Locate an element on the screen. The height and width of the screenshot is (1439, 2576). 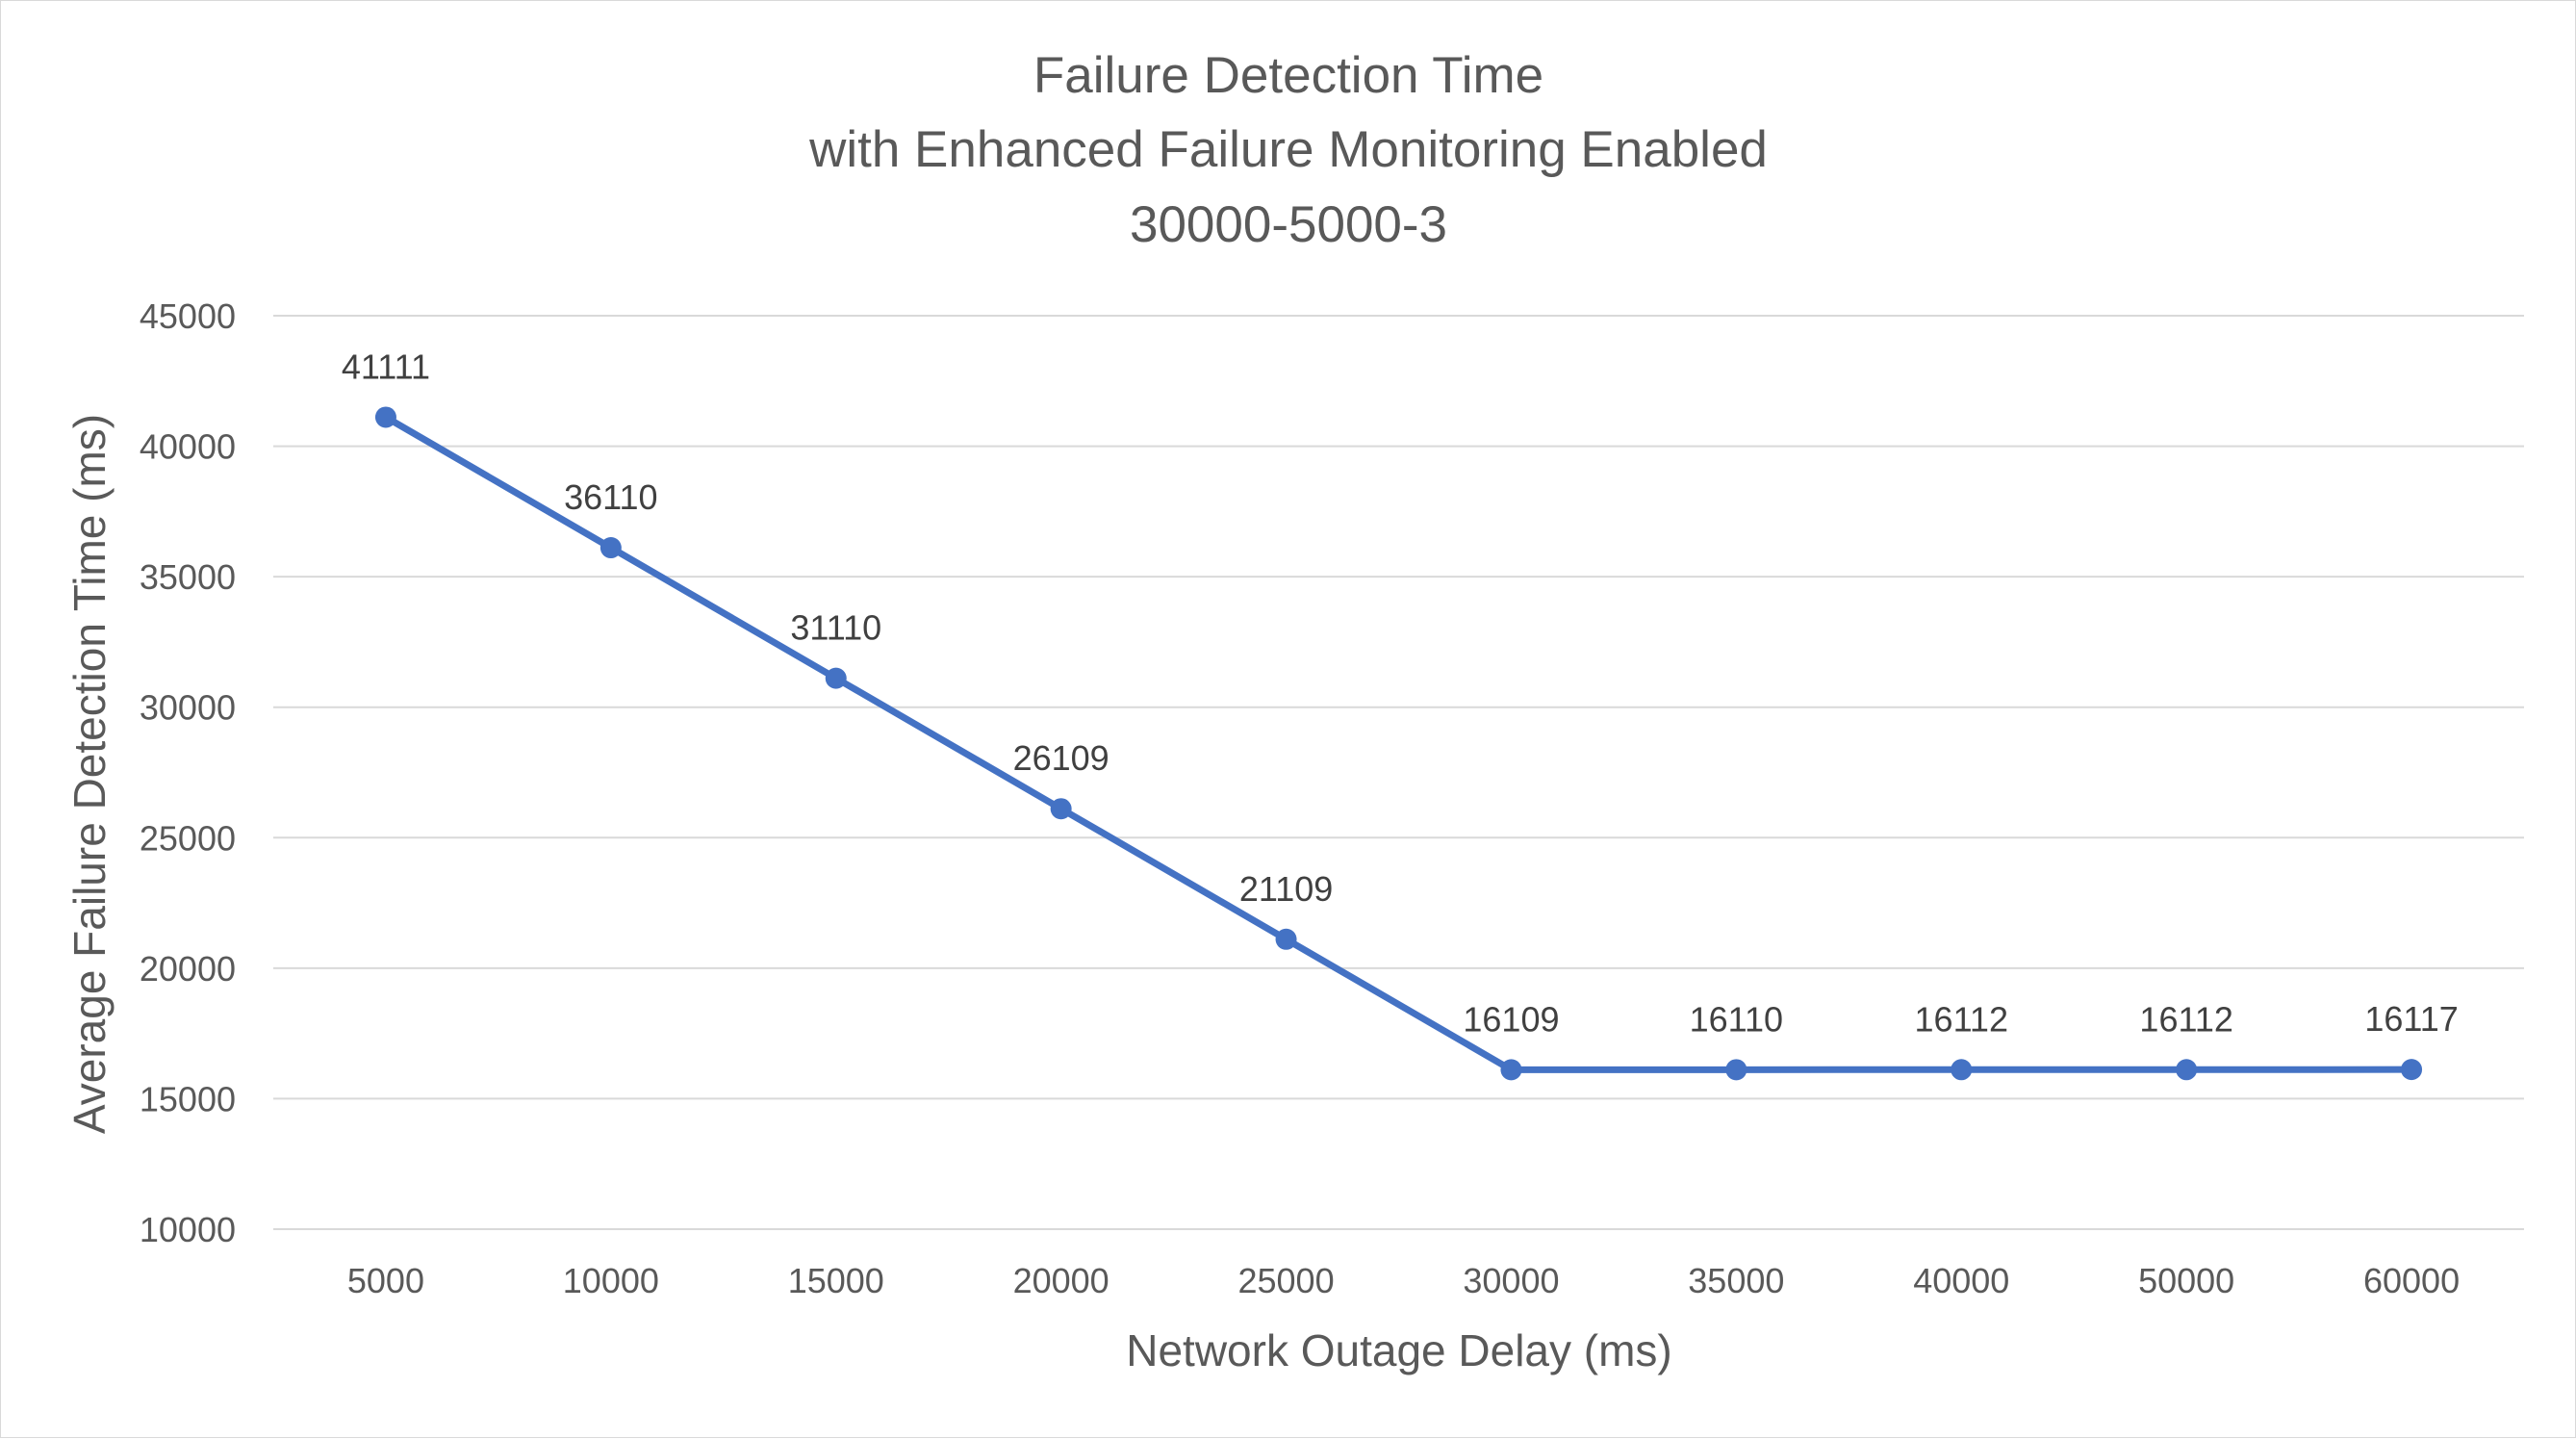
x-tick-label: 5000 is located at coordinates (385, 1281).